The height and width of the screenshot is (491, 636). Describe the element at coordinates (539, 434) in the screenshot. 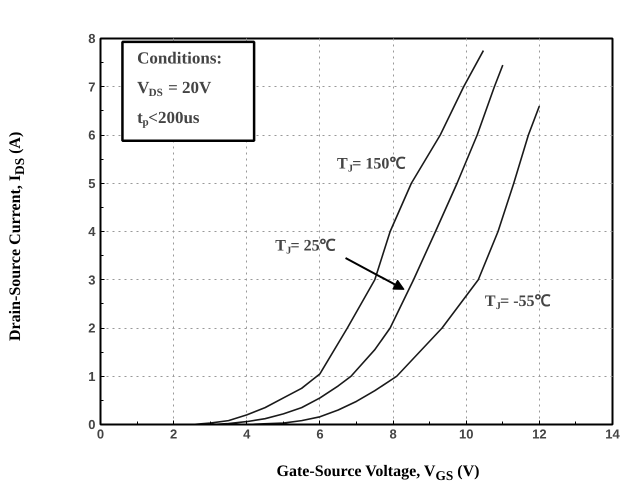

I see `x-tick-label: 12` at that location.